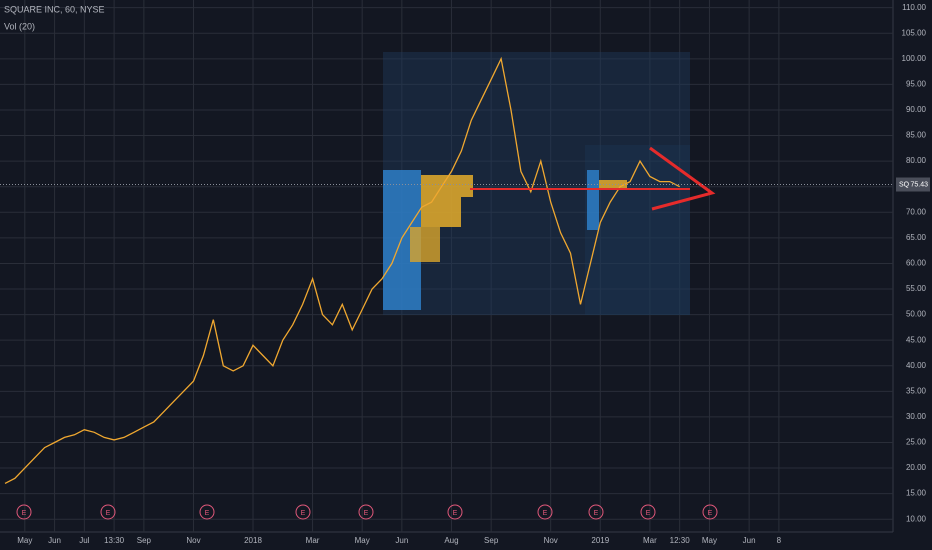 This screenshot has height=550, width=932. I want to click on drawn-arrow, so click(682, 178).